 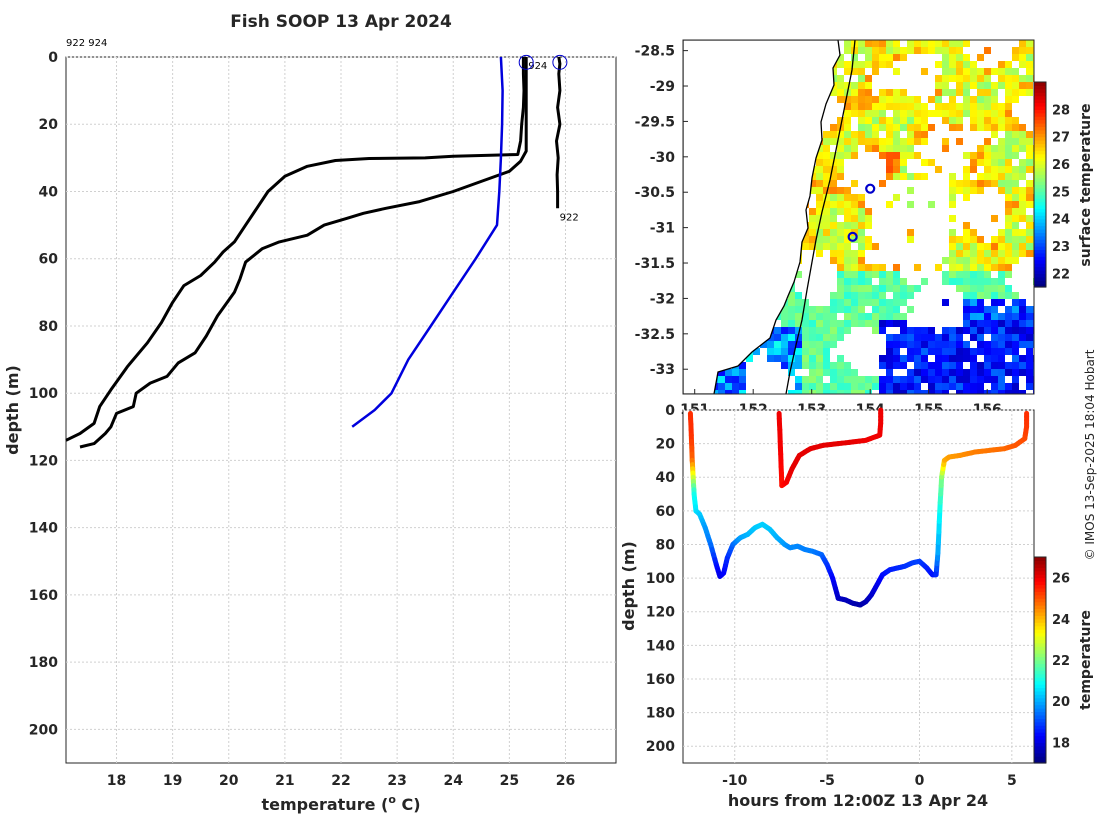 I want to click on ts-y-tick-label: 160, so click(x=660, y=680).